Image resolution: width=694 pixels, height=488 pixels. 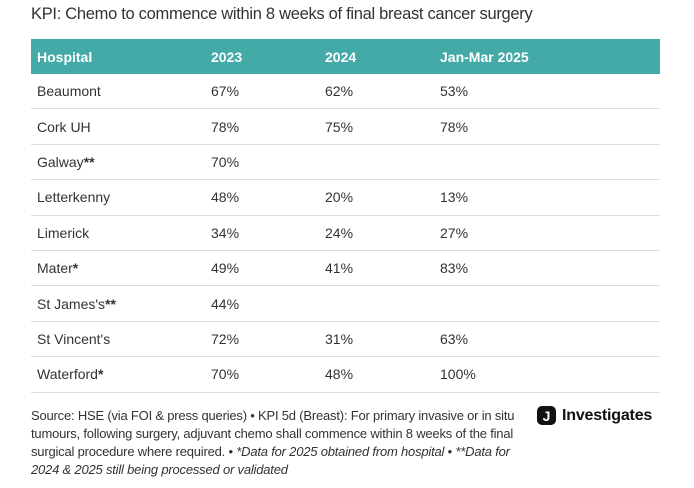 I want to click on cell-2023: 49%, so click(x=225, y=268).